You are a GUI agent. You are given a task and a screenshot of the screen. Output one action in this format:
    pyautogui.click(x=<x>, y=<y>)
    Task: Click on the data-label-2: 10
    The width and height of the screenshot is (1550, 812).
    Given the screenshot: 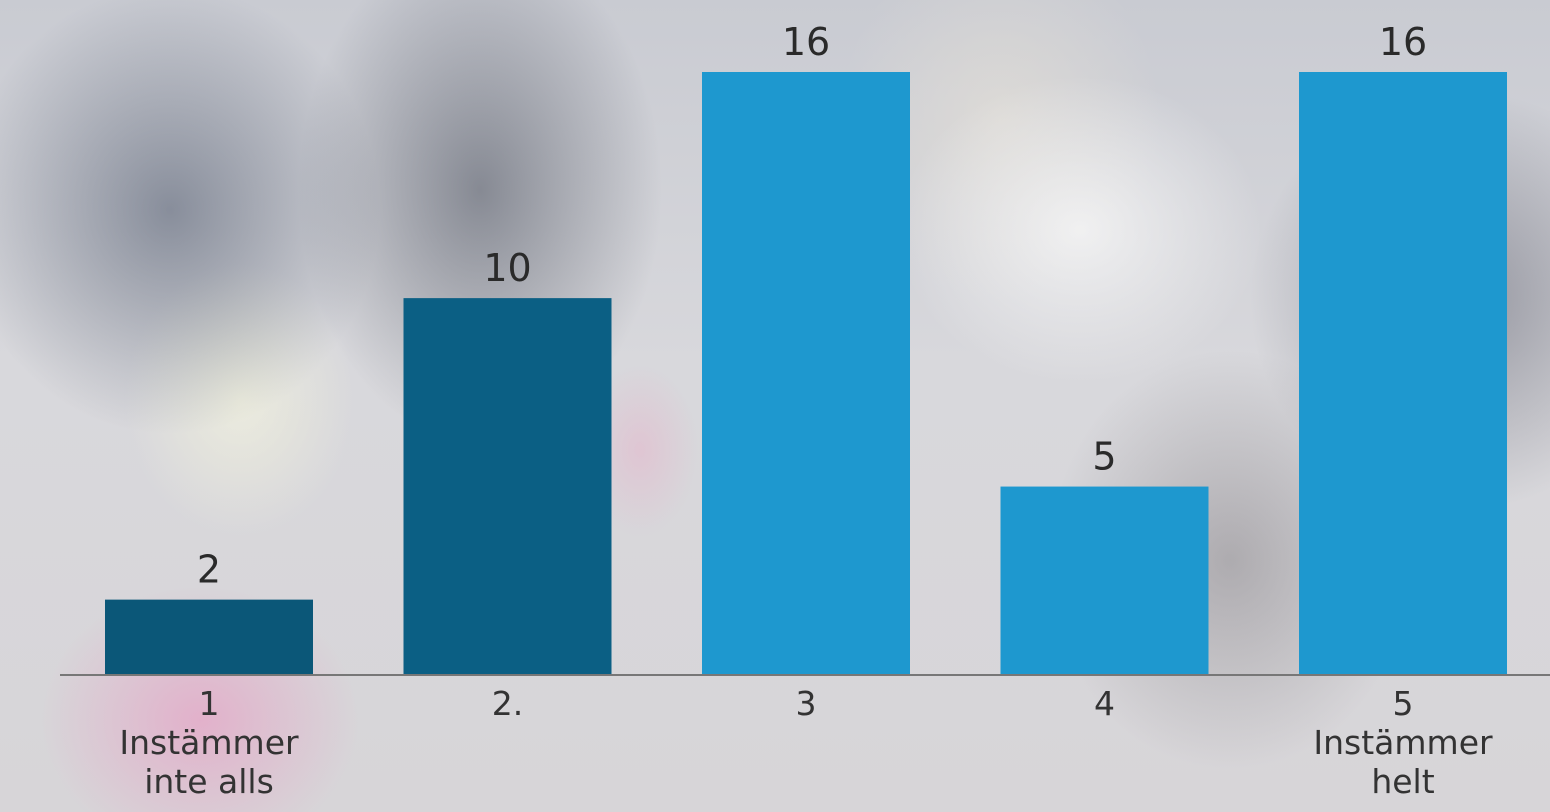 What is the action you would take?
    pyautogui.click(x=507, y=268)
    